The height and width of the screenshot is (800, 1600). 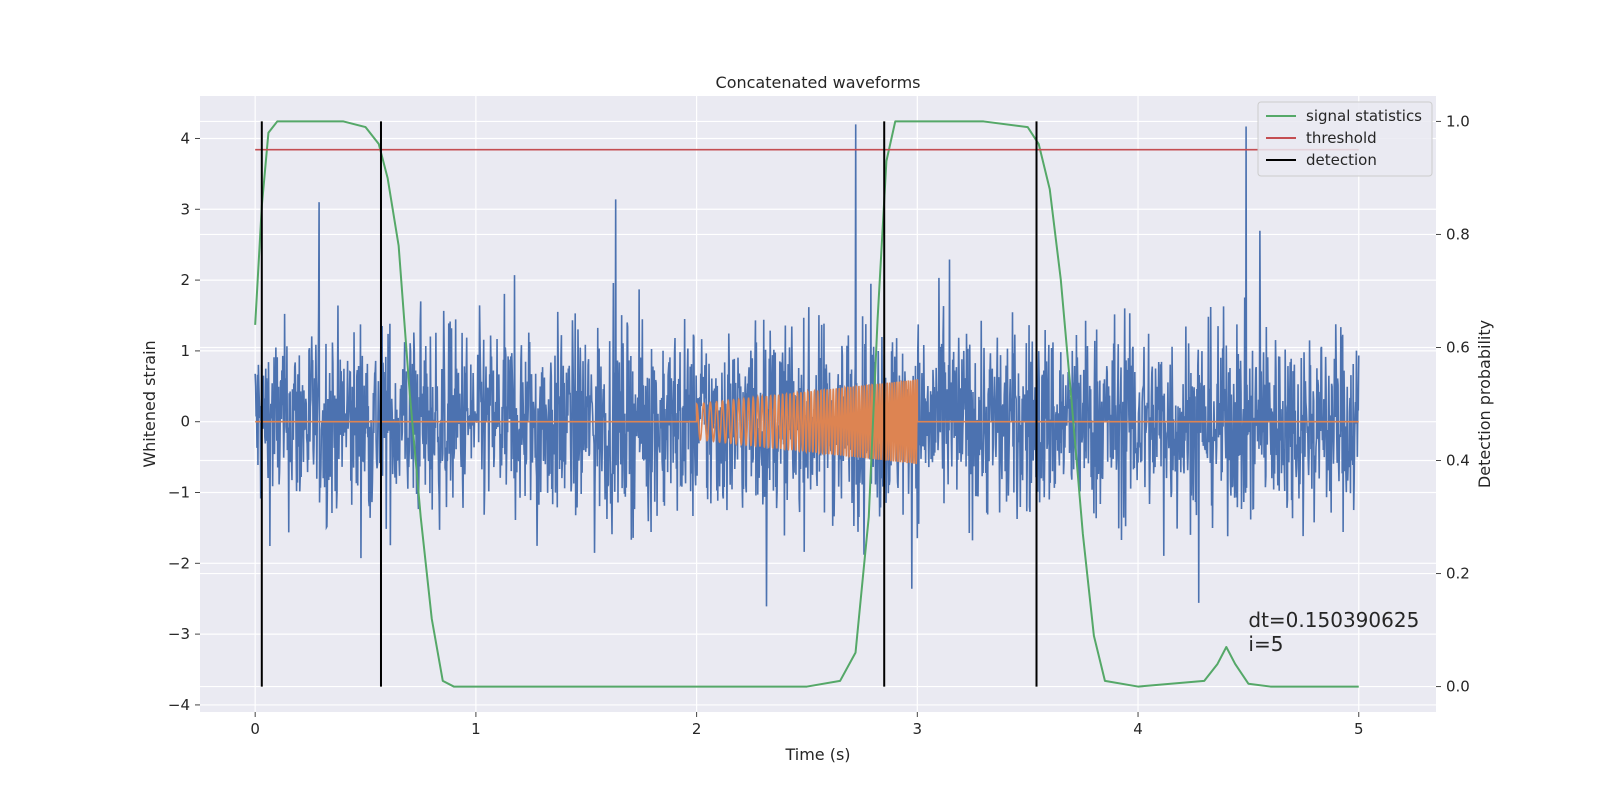 I want to click on y-left-tick-label: −4, so click(x=179, y=705).